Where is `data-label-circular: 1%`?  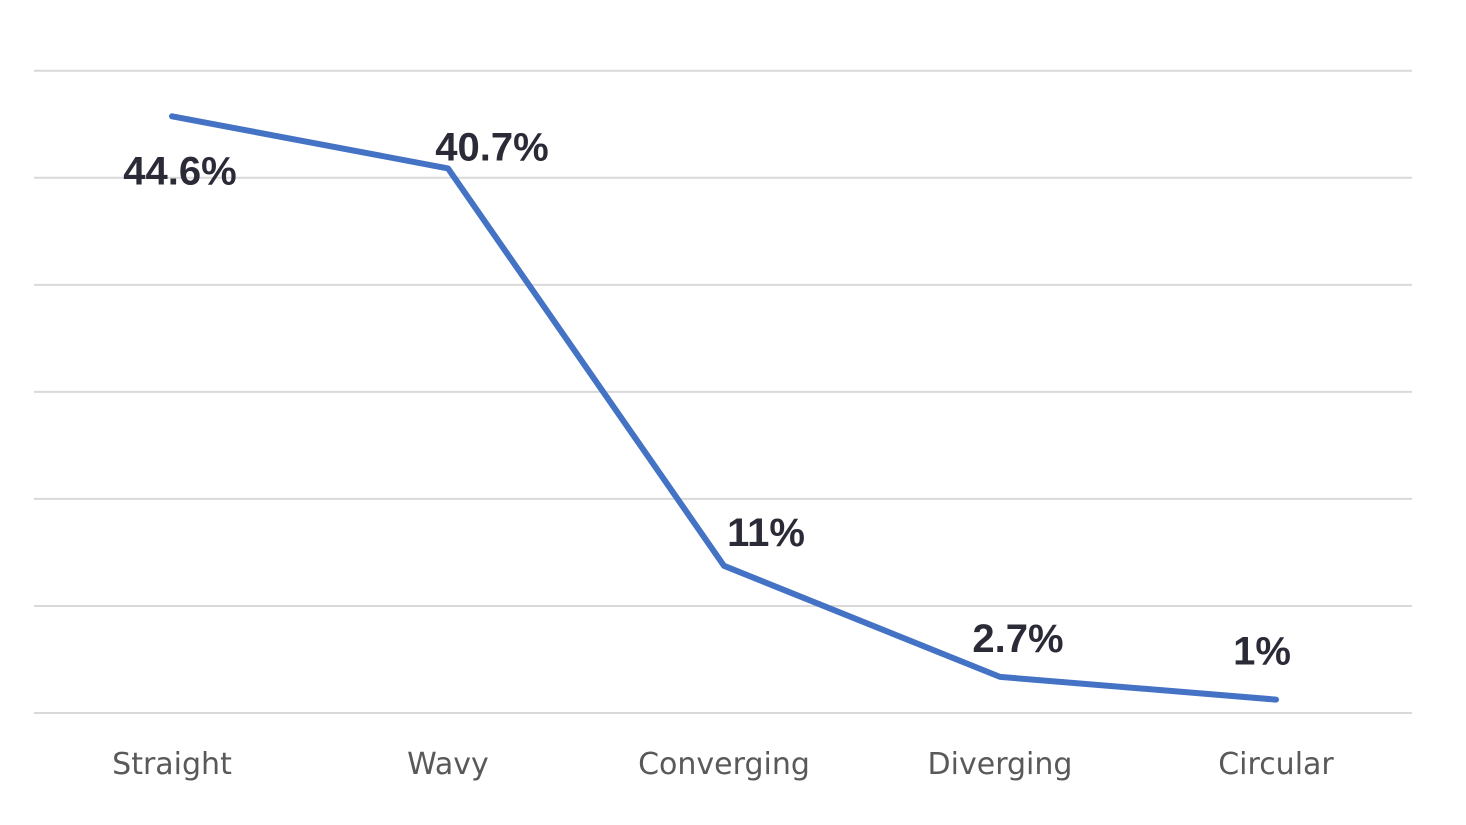
data-label-circular: 1% is located at coordinates (1262, 652).